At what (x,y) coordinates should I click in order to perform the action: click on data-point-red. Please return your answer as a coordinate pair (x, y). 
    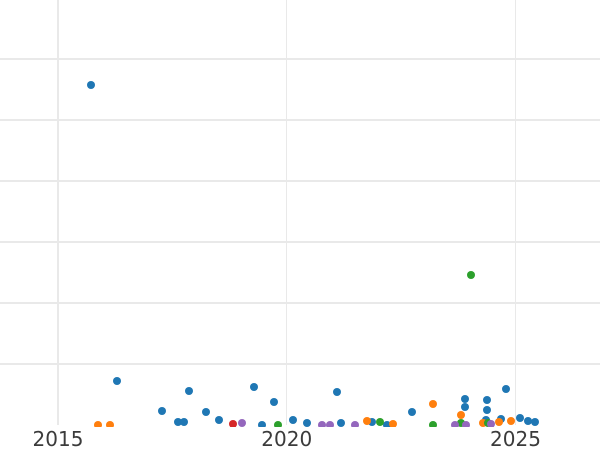
    Looking at the image, I should click on (233, 423).